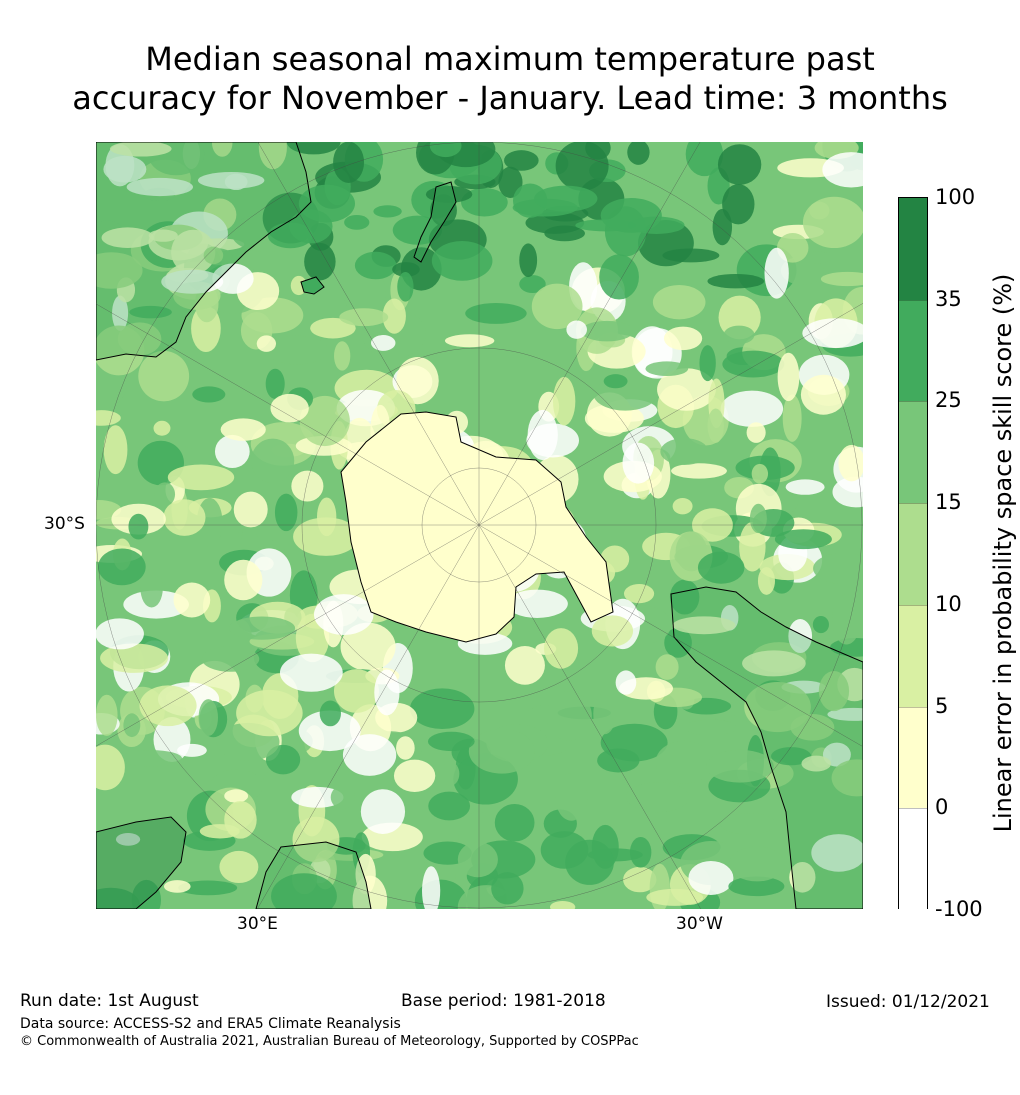 This screenshot has height=1095, width=1020. Describe the element at coordinates (766, 747) in the screenshot. I see `south-america-coastline` at that location.